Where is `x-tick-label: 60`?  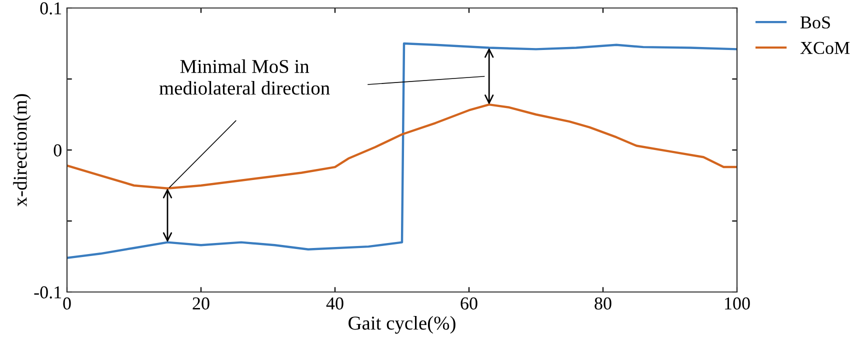
x-tick-label: 60 is located at coordinates (469, 303).